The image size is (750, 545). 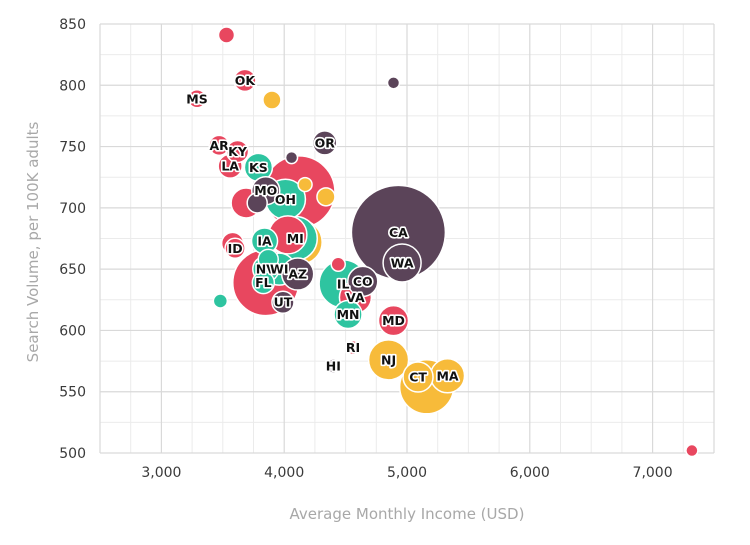 I want to click on bubble-az, so click(x=297, y=274).